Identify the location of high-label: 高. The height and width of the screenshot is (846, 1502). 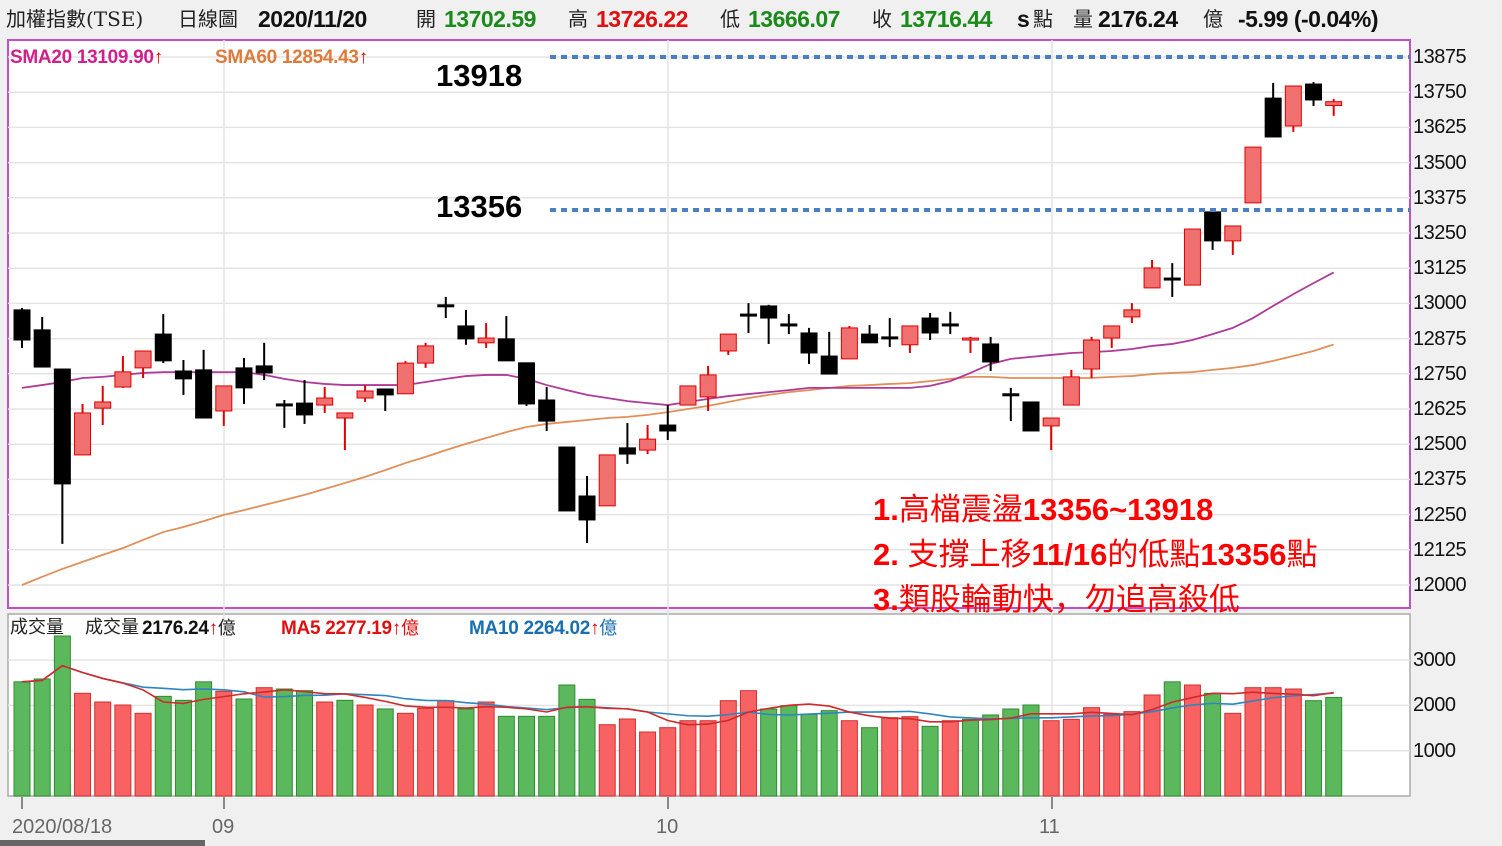
(578, 19).